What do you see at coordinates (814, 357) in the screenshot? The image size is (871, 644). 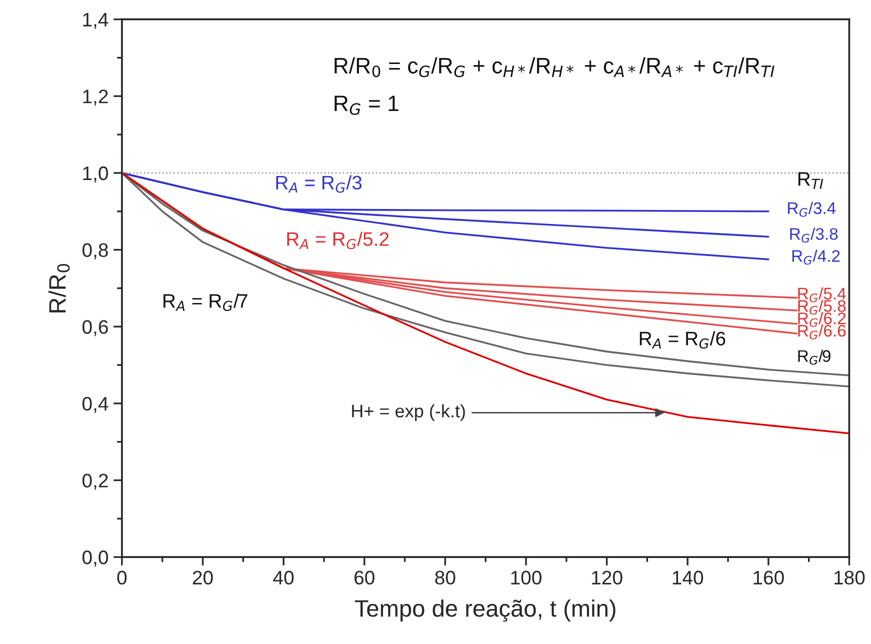 I see `annotation: R$_{G}$/9` at bounding box center [814, 357].